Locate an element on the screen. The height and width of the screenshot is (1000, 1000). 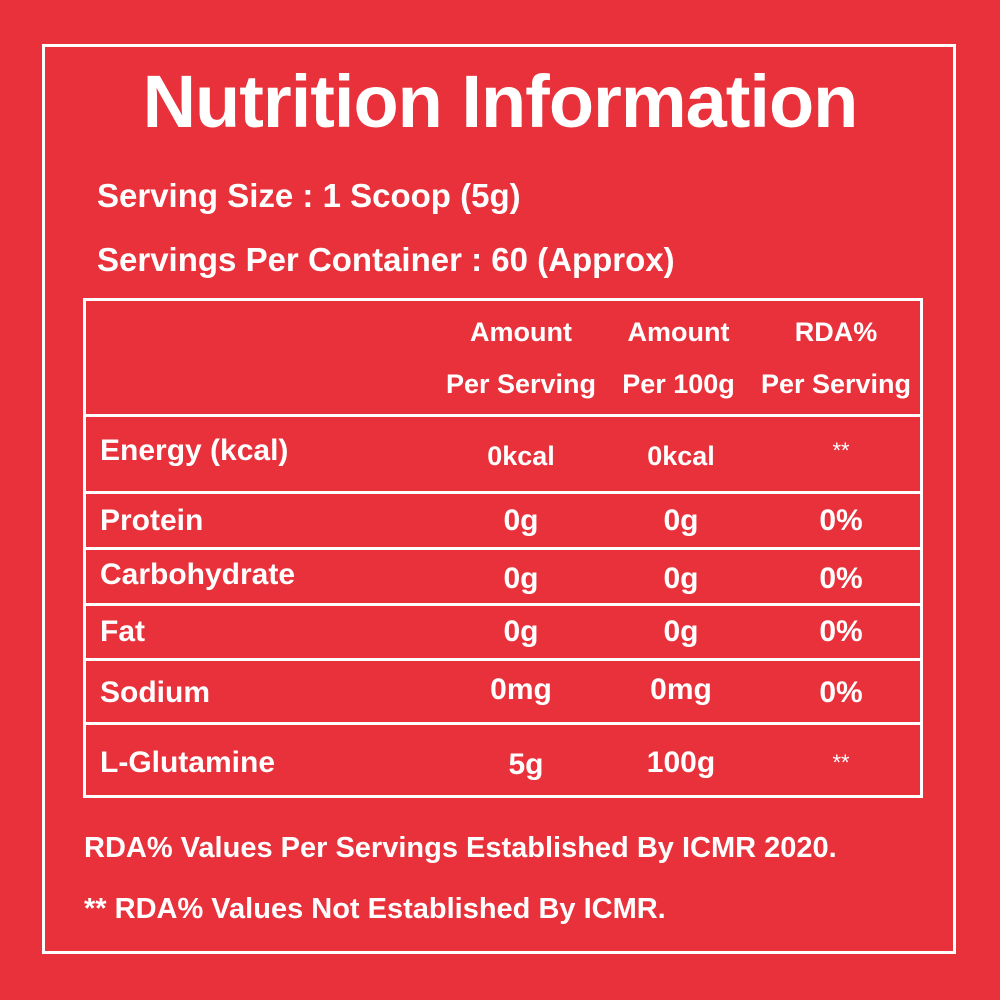
table-row: Sodium 0mg 0mg 0% is located at coordinates (503, 690).